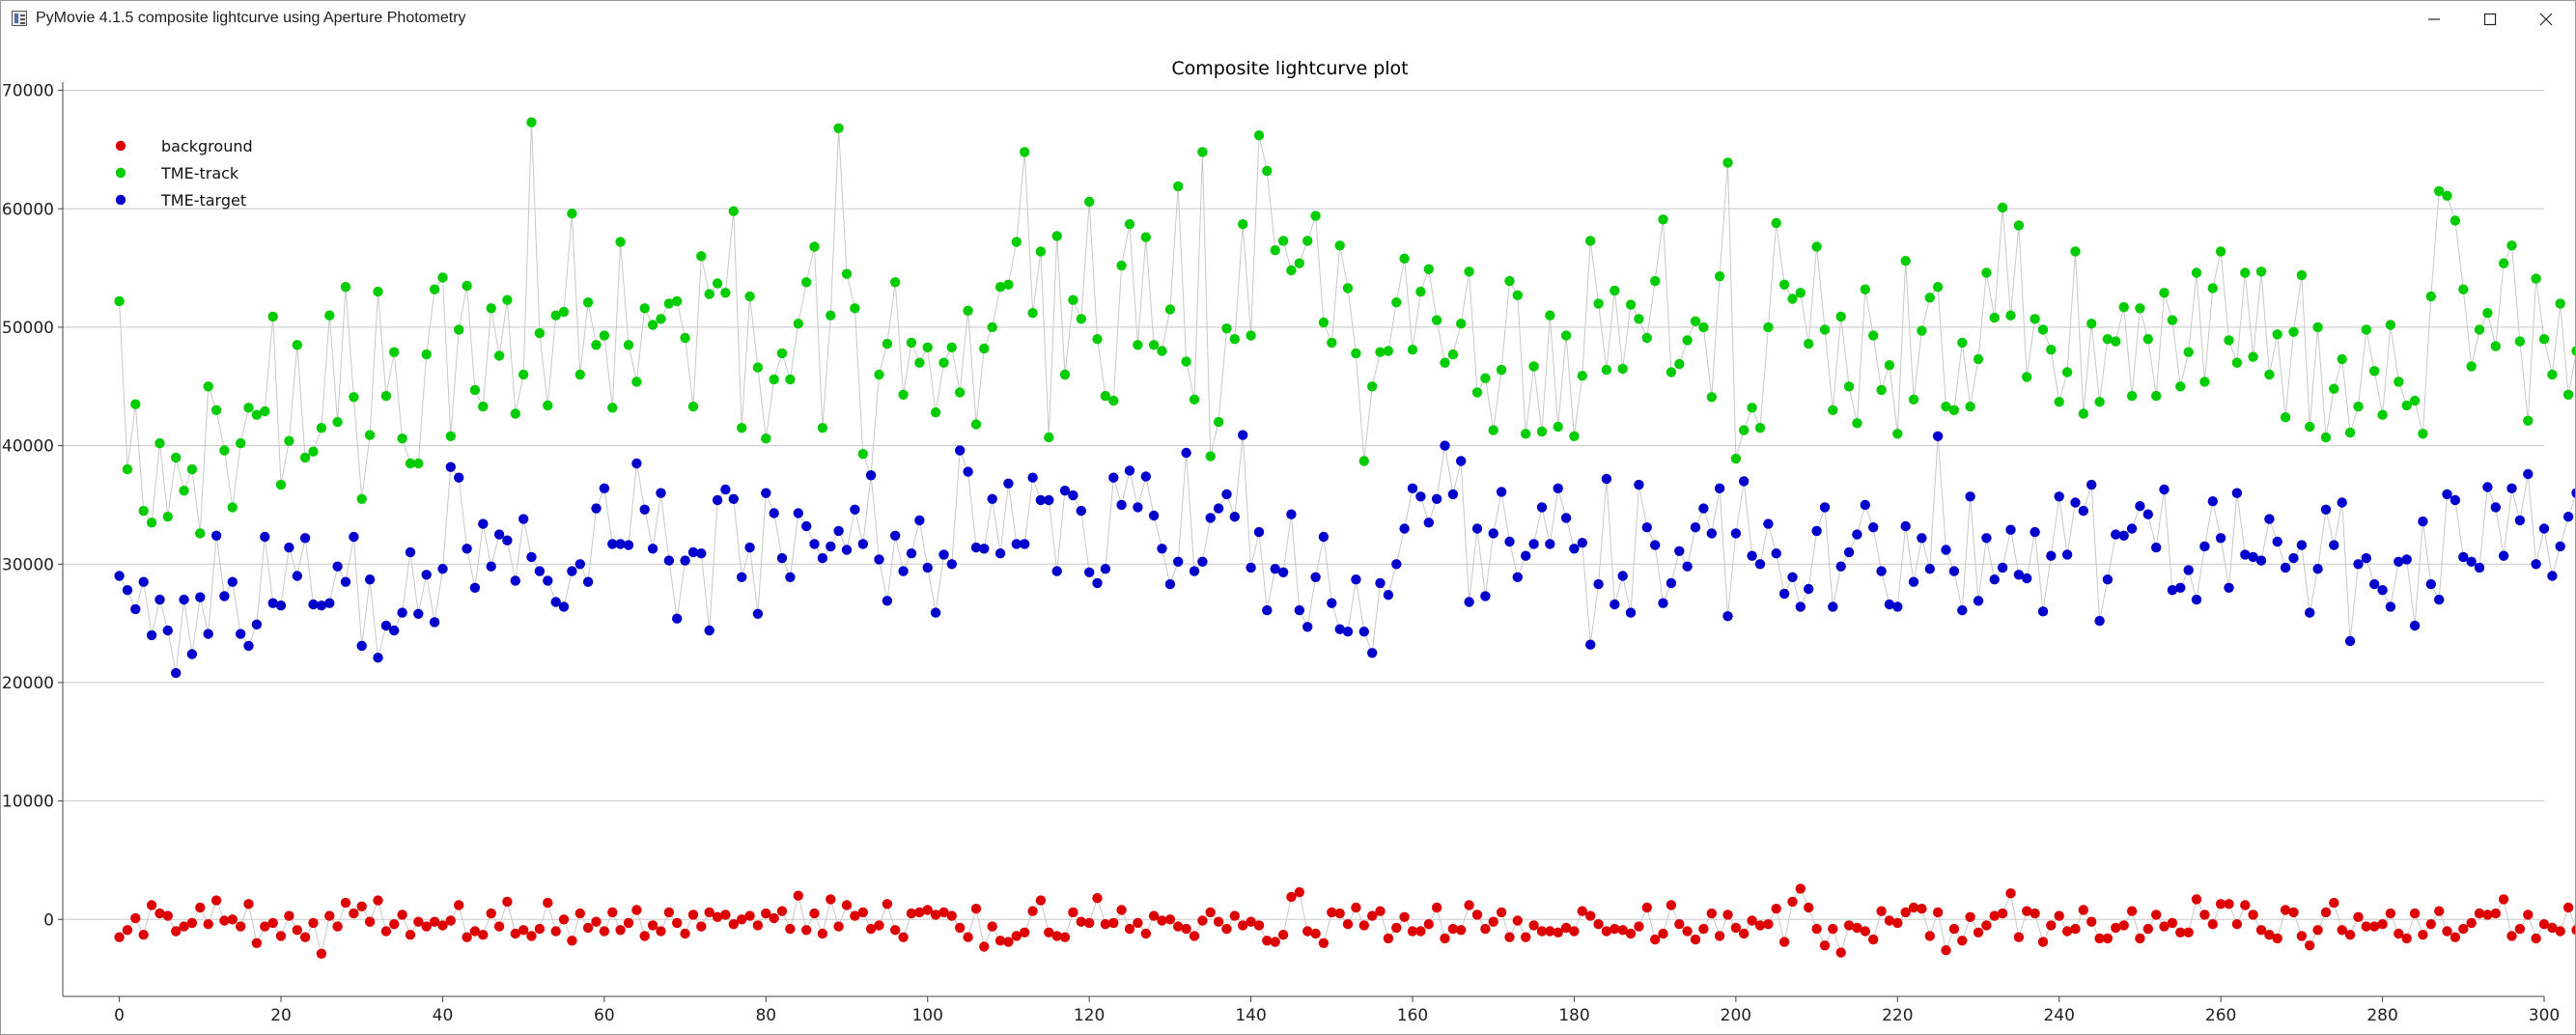  What do you see at coordinates (2546, 19) in the screenshot?
I see `close-button` at bounding box center [2546, 19].